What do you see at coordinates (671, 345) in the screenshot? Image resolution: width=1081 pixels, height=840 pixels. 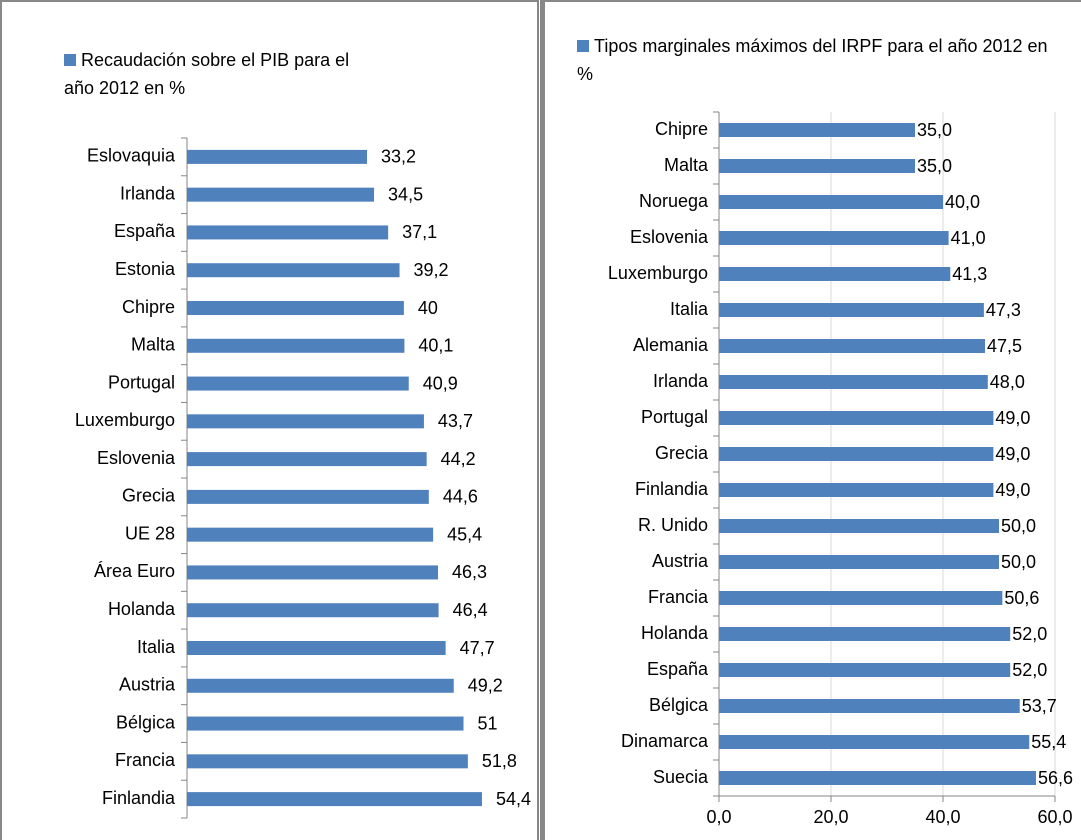 I see `category-label: Alemania` at bounding box center [671, 345].